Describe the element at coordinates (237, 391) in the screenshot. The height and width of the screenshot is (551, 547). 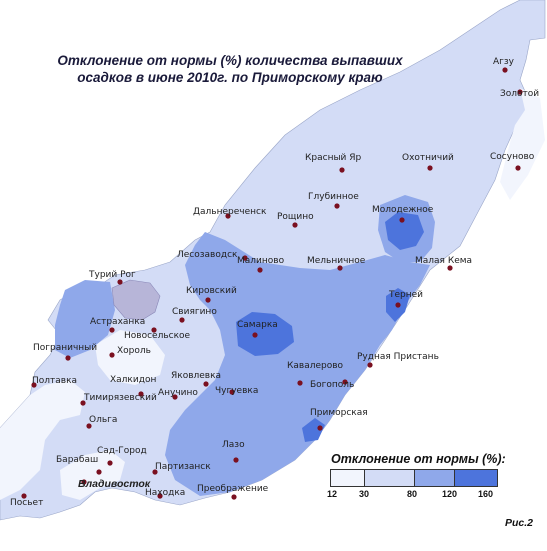
I see `station-label: Чугуевка` at that location.